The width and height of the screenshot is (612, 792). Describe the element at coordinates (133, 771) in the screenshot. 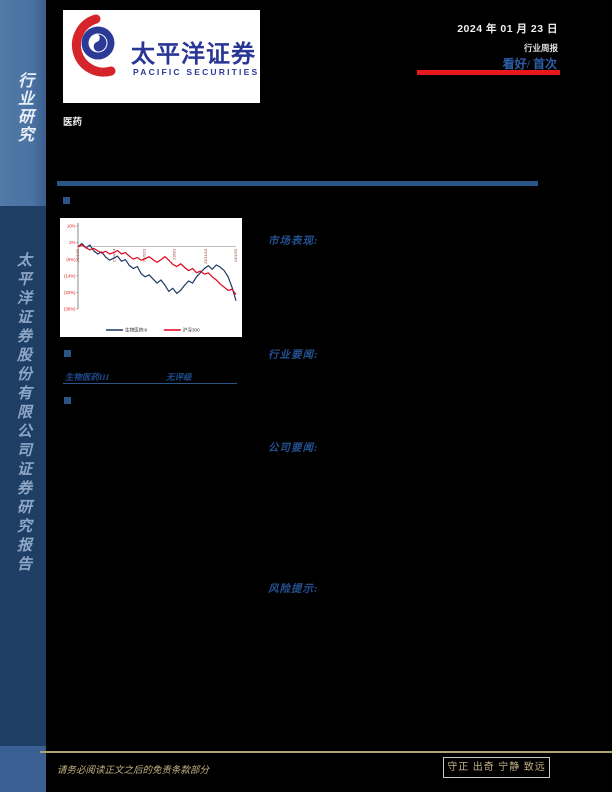

I see `footer-disclaimer: 请务必阅读正文之后的免责条款部分` at that location.